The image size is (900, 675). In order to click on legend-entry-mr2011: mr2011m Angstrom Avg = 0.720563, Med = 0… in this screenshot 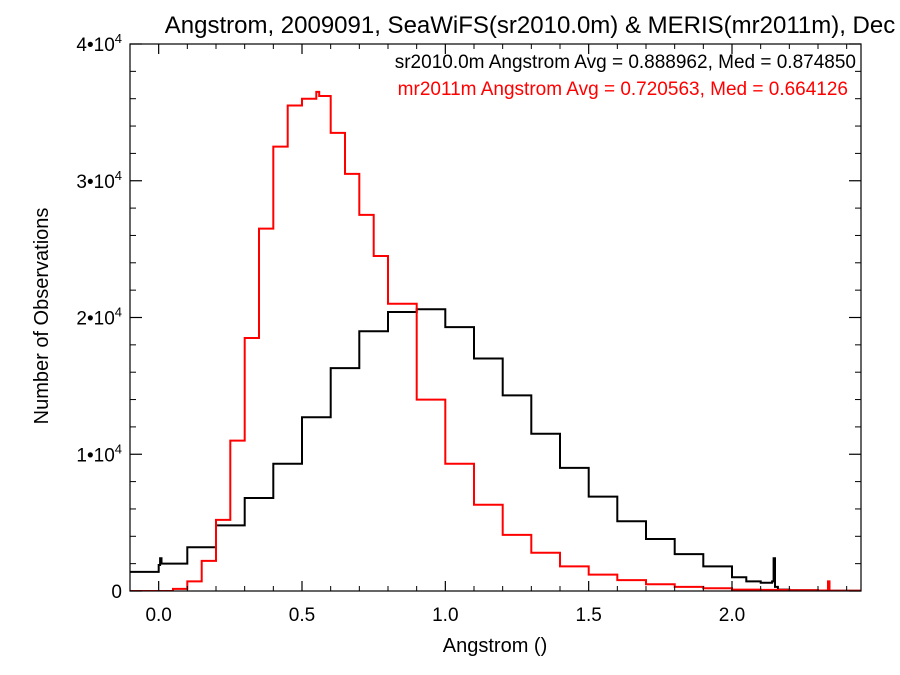, I will do `click(623, 89)`.